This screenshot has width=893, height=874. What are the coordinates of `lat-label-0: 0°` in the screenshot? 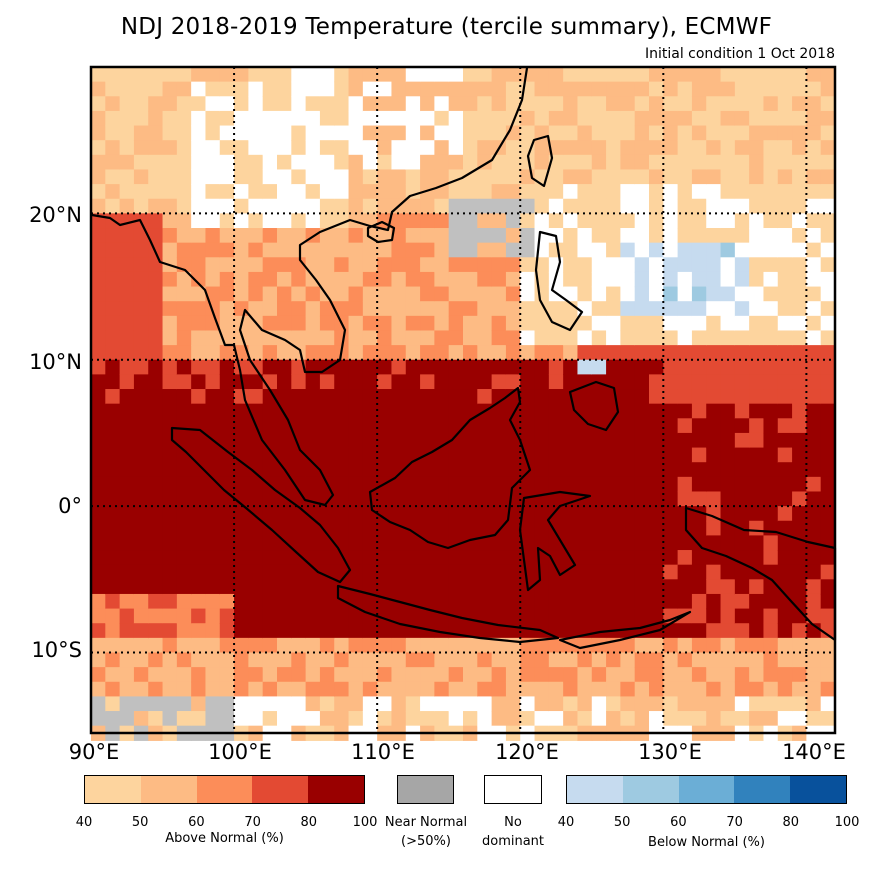 It's located at (70, 506).